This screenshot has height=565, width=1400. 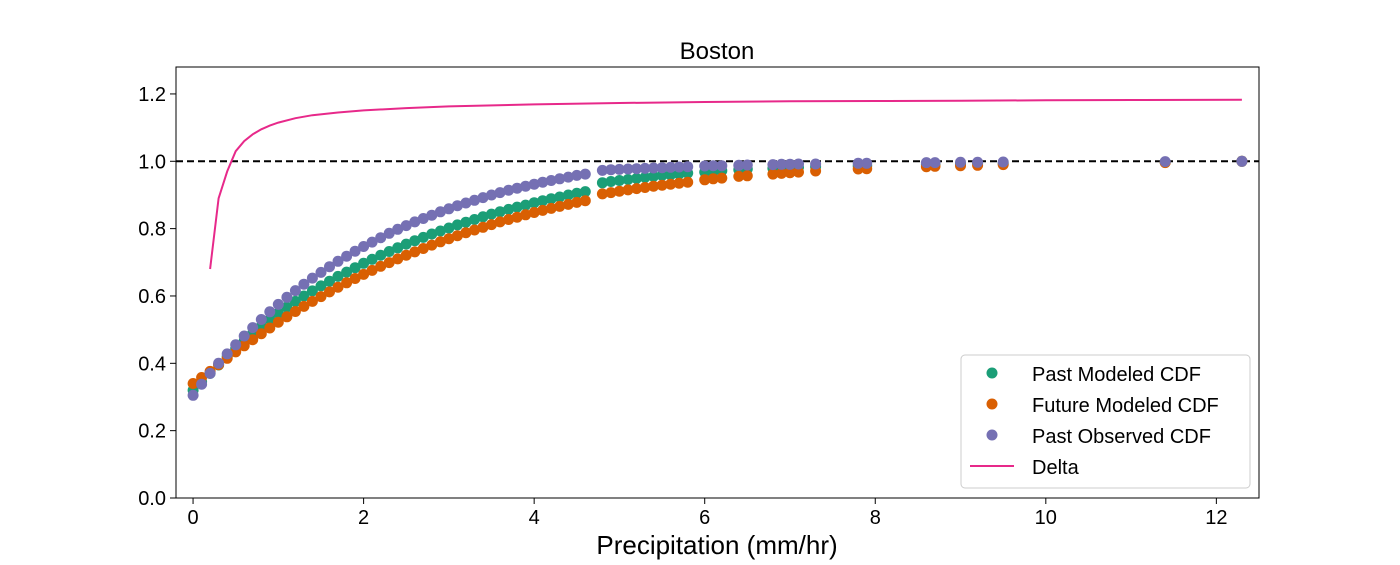 What do you see at coordinates (363, 518) in the screenshot?
I see `x-tick-label: 2` at bounding box center [363, 518].